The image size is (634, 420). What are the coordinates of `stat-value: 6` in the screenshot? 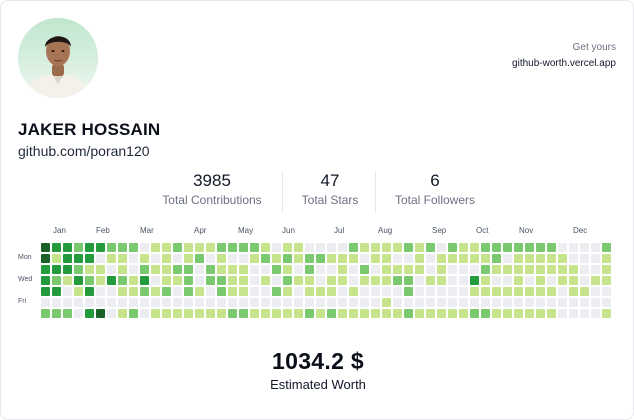 It's located at (435, 180).